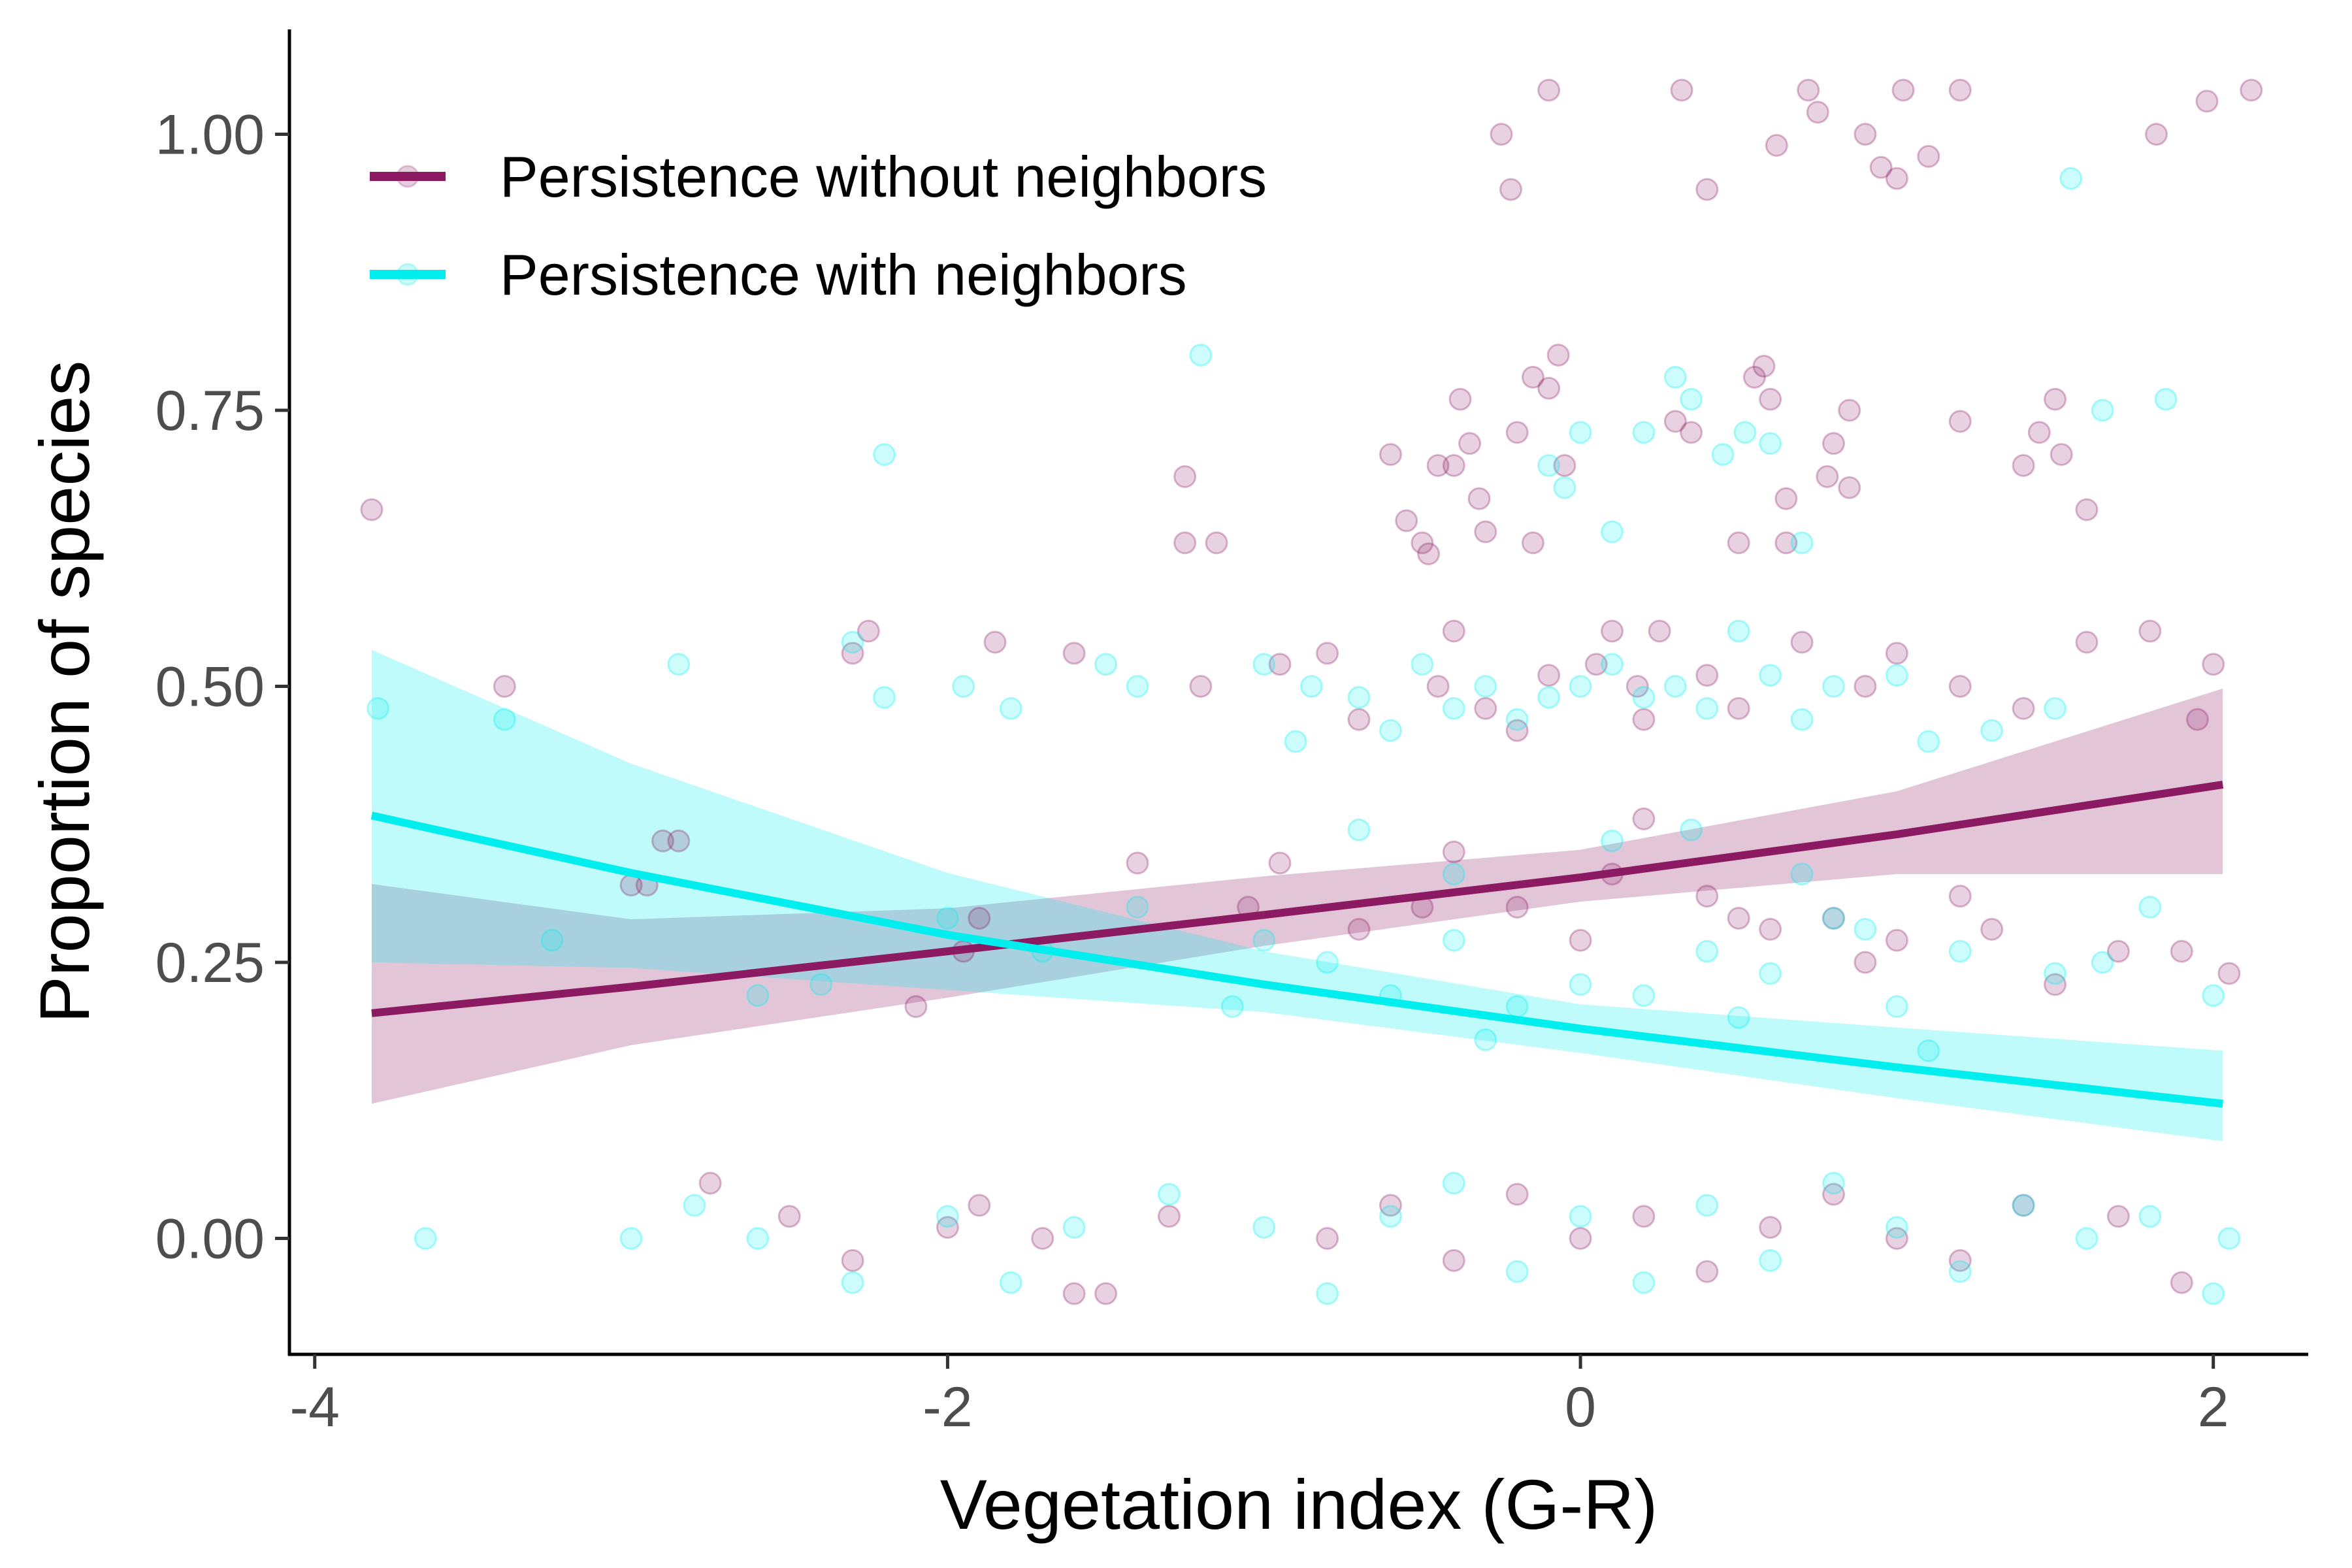 Image resolution: width=2352 pixels, height=1568 pixels. I want to click on legend-label-with-neighbors: Persistence with neighbors, so click(843, 274).